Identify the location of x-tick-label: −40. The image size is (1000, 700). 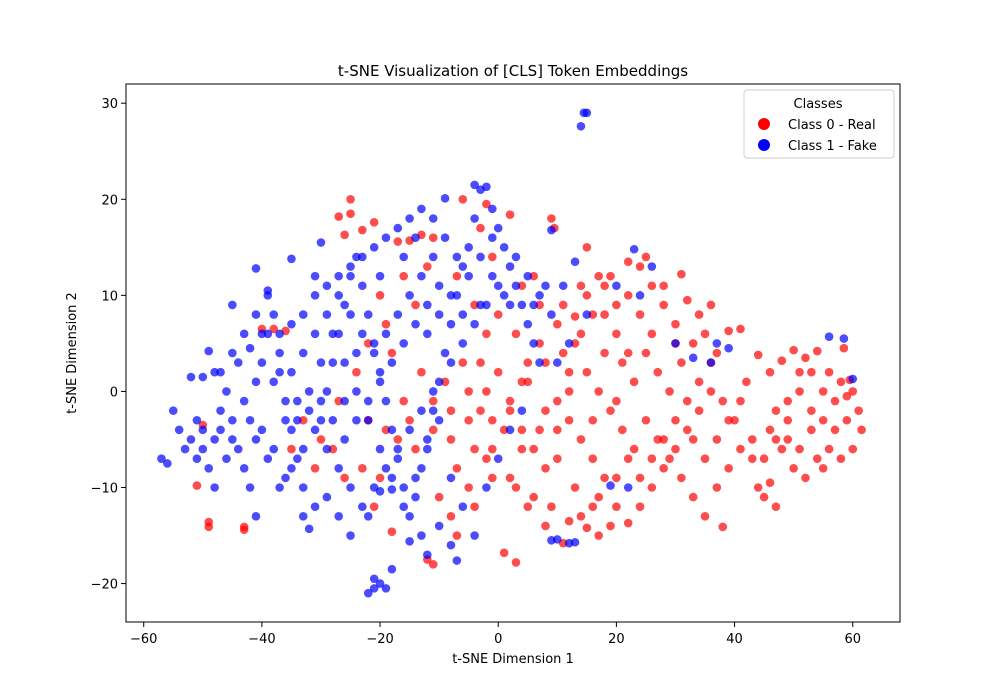
(261, 639).